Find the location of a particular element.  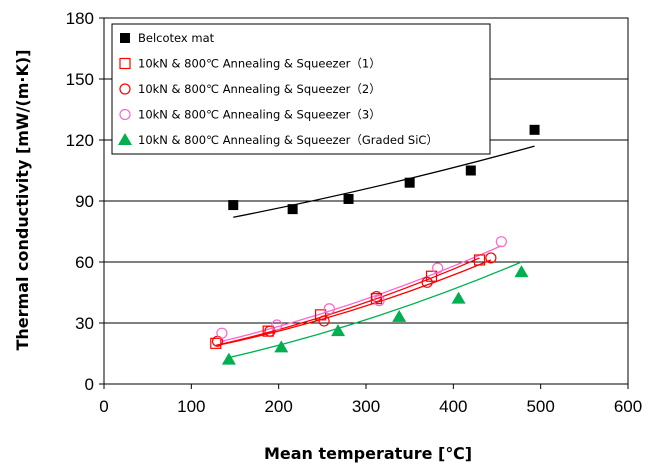

x-tick-label: 400 is located at coordinates (453, 406).